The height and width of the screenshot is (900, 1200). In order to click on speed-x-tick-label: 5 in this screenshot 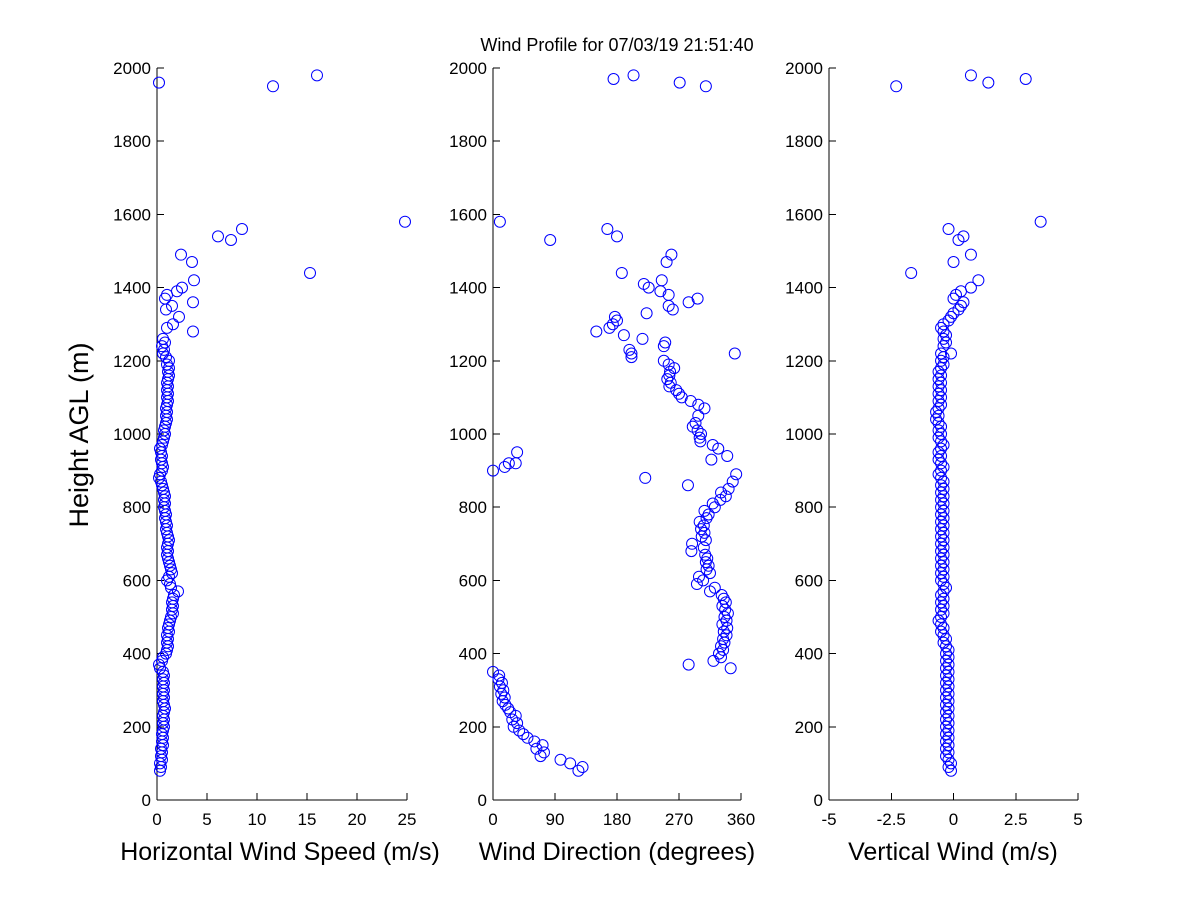, I will do `click(206, 819)`.